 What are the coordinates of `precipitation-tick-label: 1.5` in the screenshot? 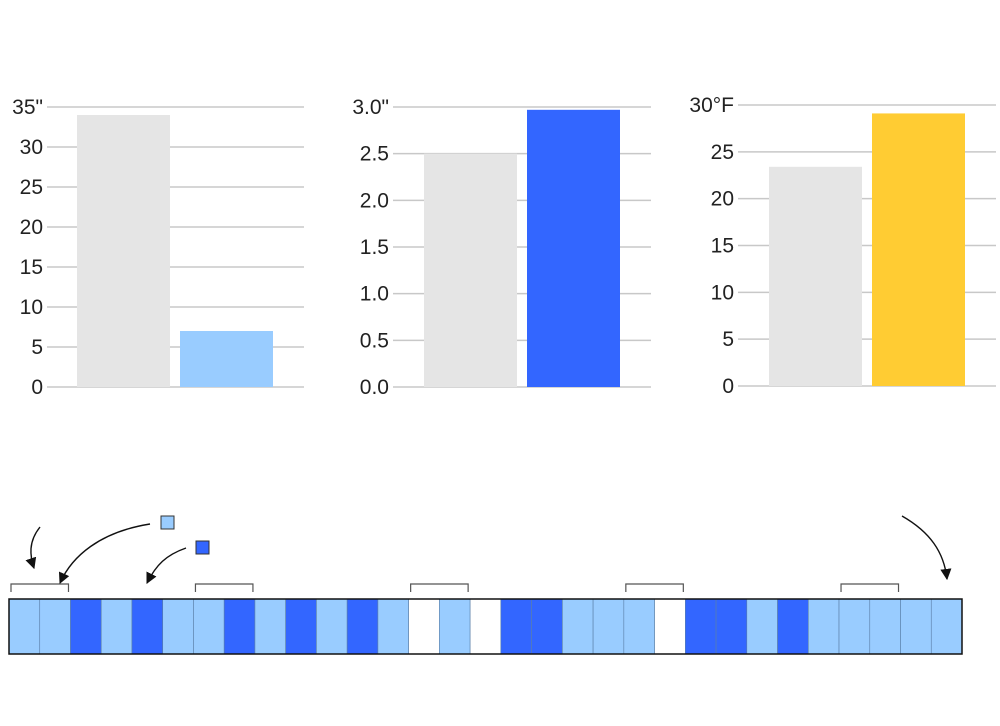 It's located at (374, 247).